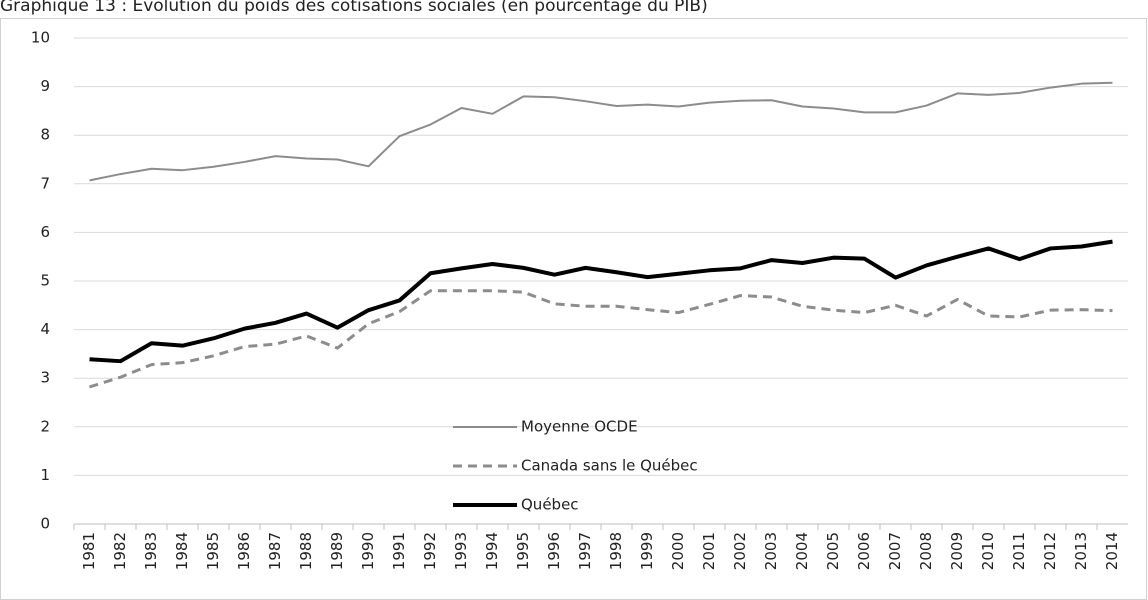 The height and width of the screenshot is (600, 1148). I want to click on x-tick-label: 2005, so click(833, 551).